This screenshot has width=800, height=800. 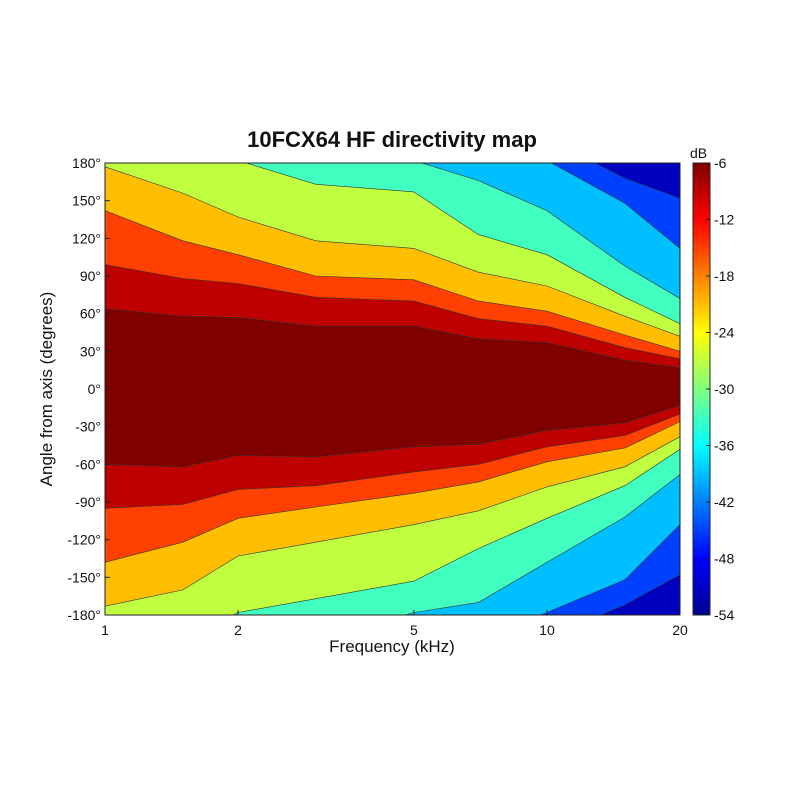 I want to click on x-axis-title: Frequency (kHz), so click(x=392, y=646).